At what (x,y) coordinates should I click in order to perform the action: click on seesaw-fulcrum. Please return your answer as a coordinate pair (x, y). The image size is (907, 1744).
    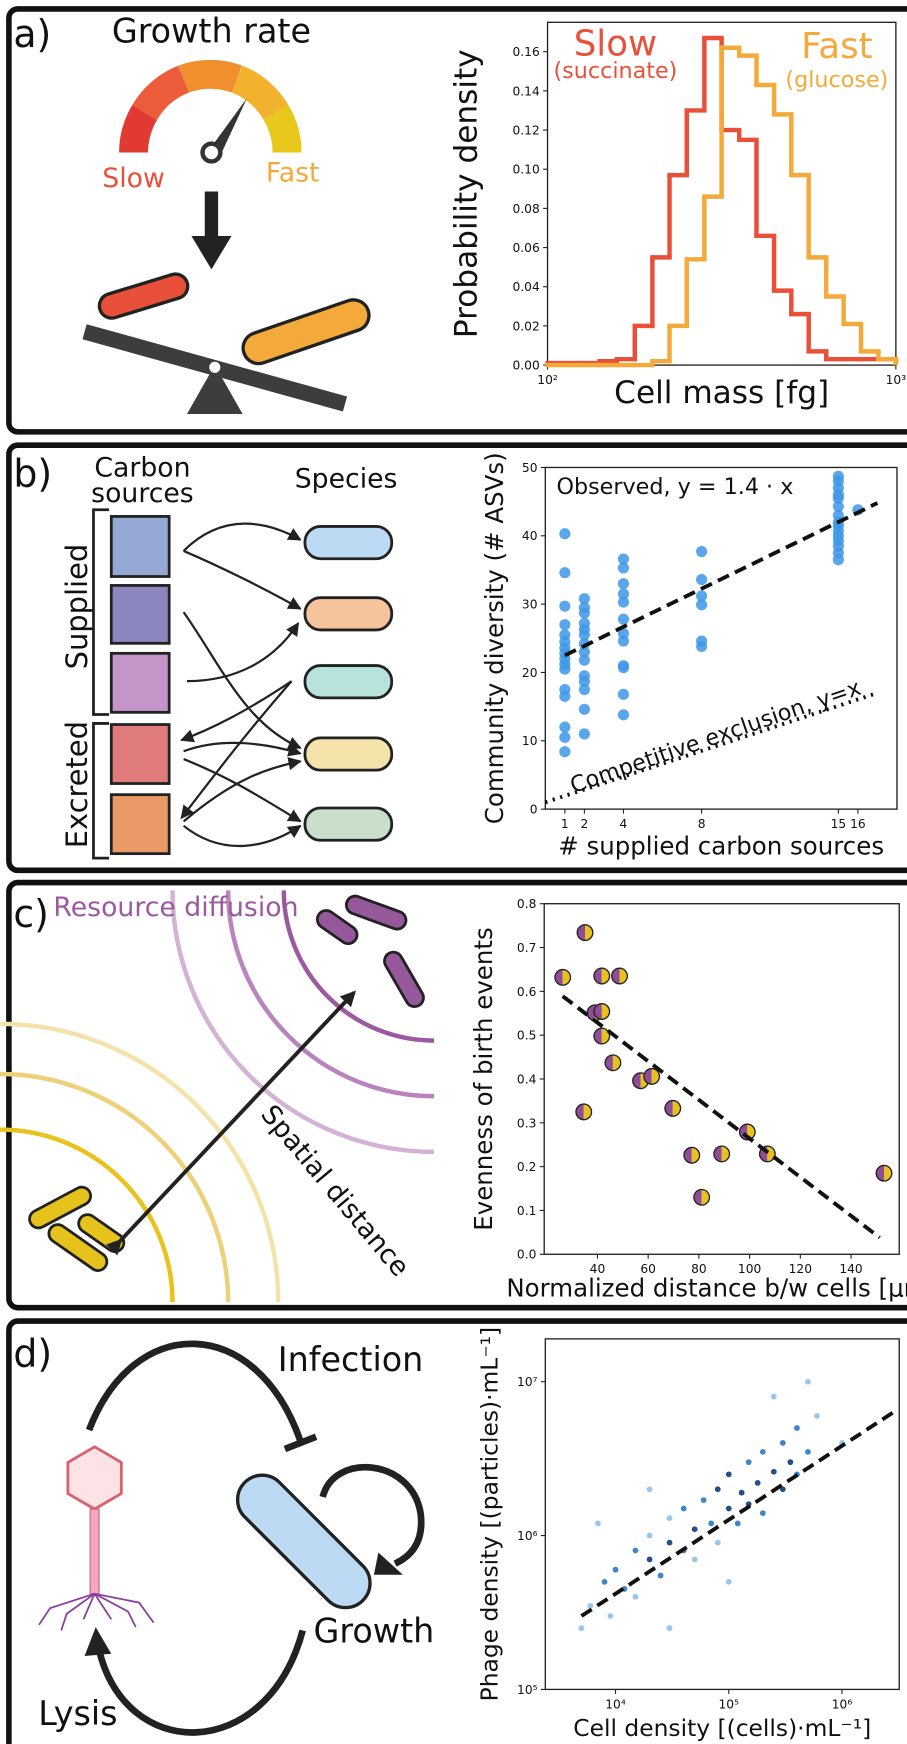
    Looking at the image, I should click on (214, 390).